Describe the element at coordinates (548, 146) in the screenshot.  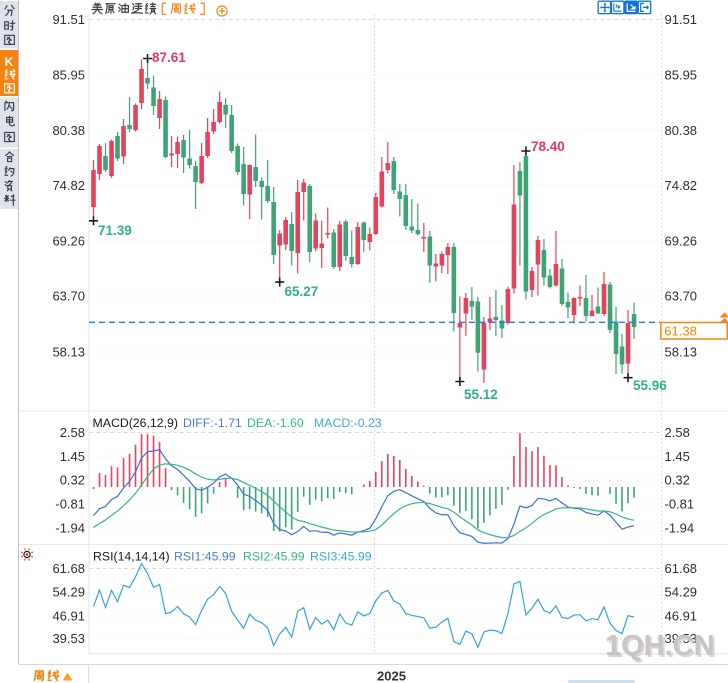
I see `svg-text: 78.40` at that location.